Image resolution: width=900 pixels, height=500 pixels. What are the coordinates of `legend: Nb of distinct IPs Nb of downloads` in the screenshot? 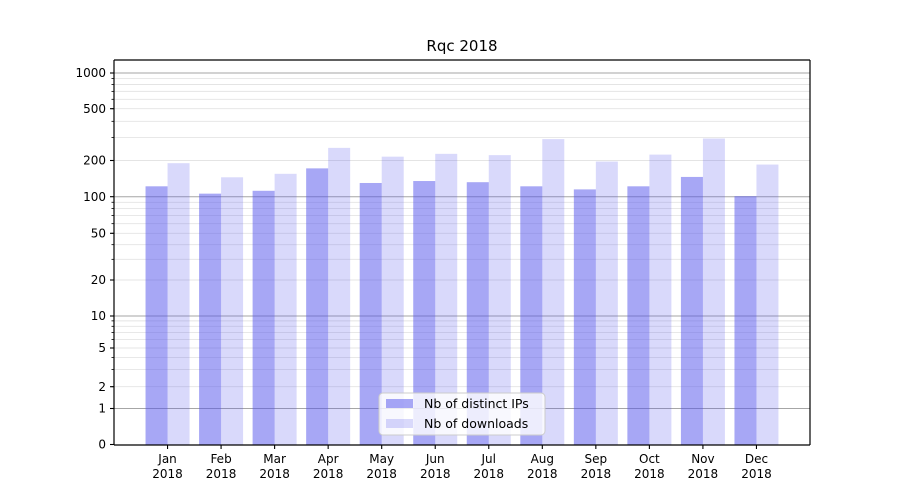 It's located at (462, 414).